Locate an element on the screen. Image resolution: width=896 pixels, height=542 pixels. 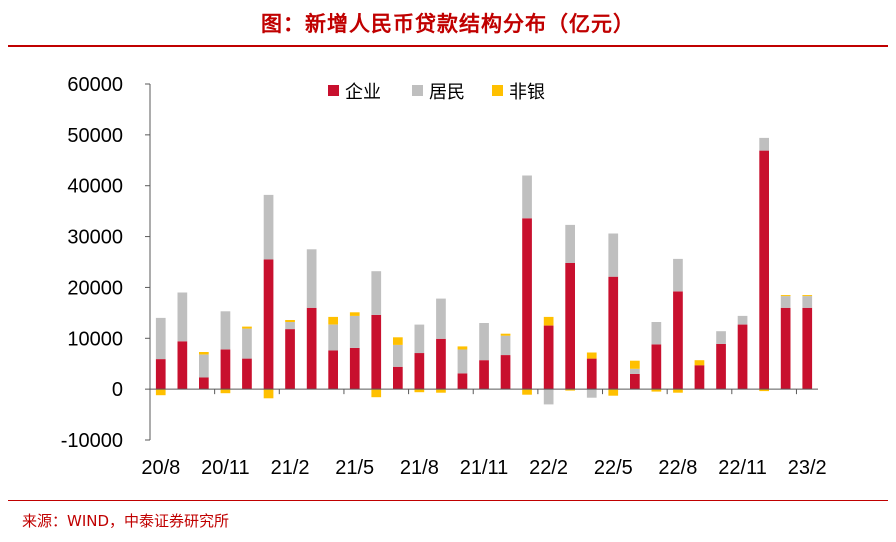
y-axis: 60000 50000 40000 30000 20000 10000 0 -10000 is located at coordinates (106, 263).